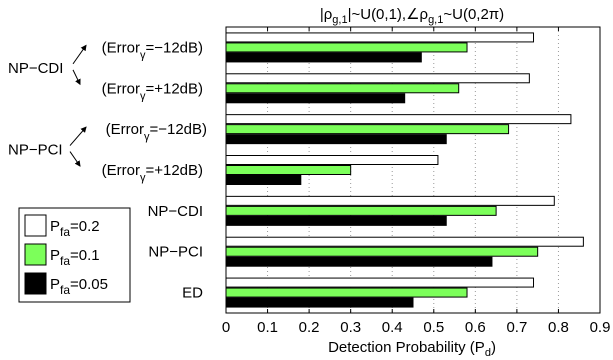 This screenshot has width=613, height=360. Describe the element at coordinates (175, 252) in the screenshot. I see `y-label-nppci: NP−PCI` at that location.